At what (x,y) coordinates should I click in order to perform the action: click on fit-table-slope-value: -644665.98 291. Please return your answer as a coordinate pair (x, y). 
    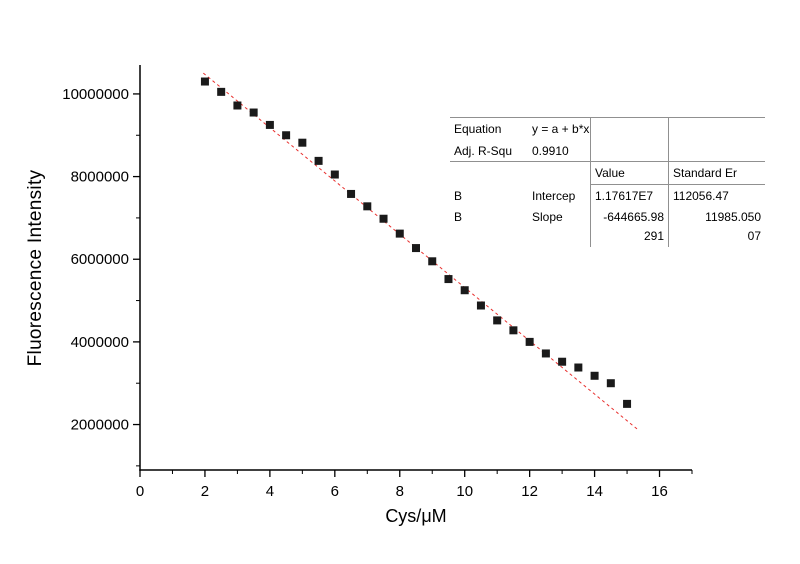
    Looking at the image, I should click on (629, 226).